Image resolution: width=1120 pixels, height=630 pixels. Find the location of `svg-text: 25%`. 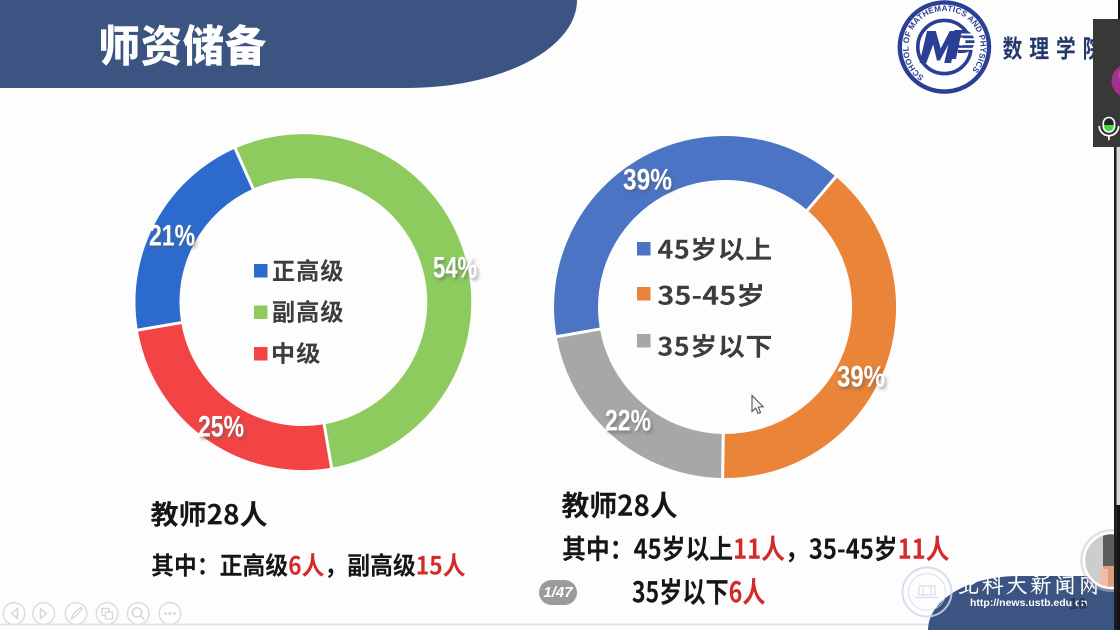

svg-text: 25% is located at coordinates (221, 427).